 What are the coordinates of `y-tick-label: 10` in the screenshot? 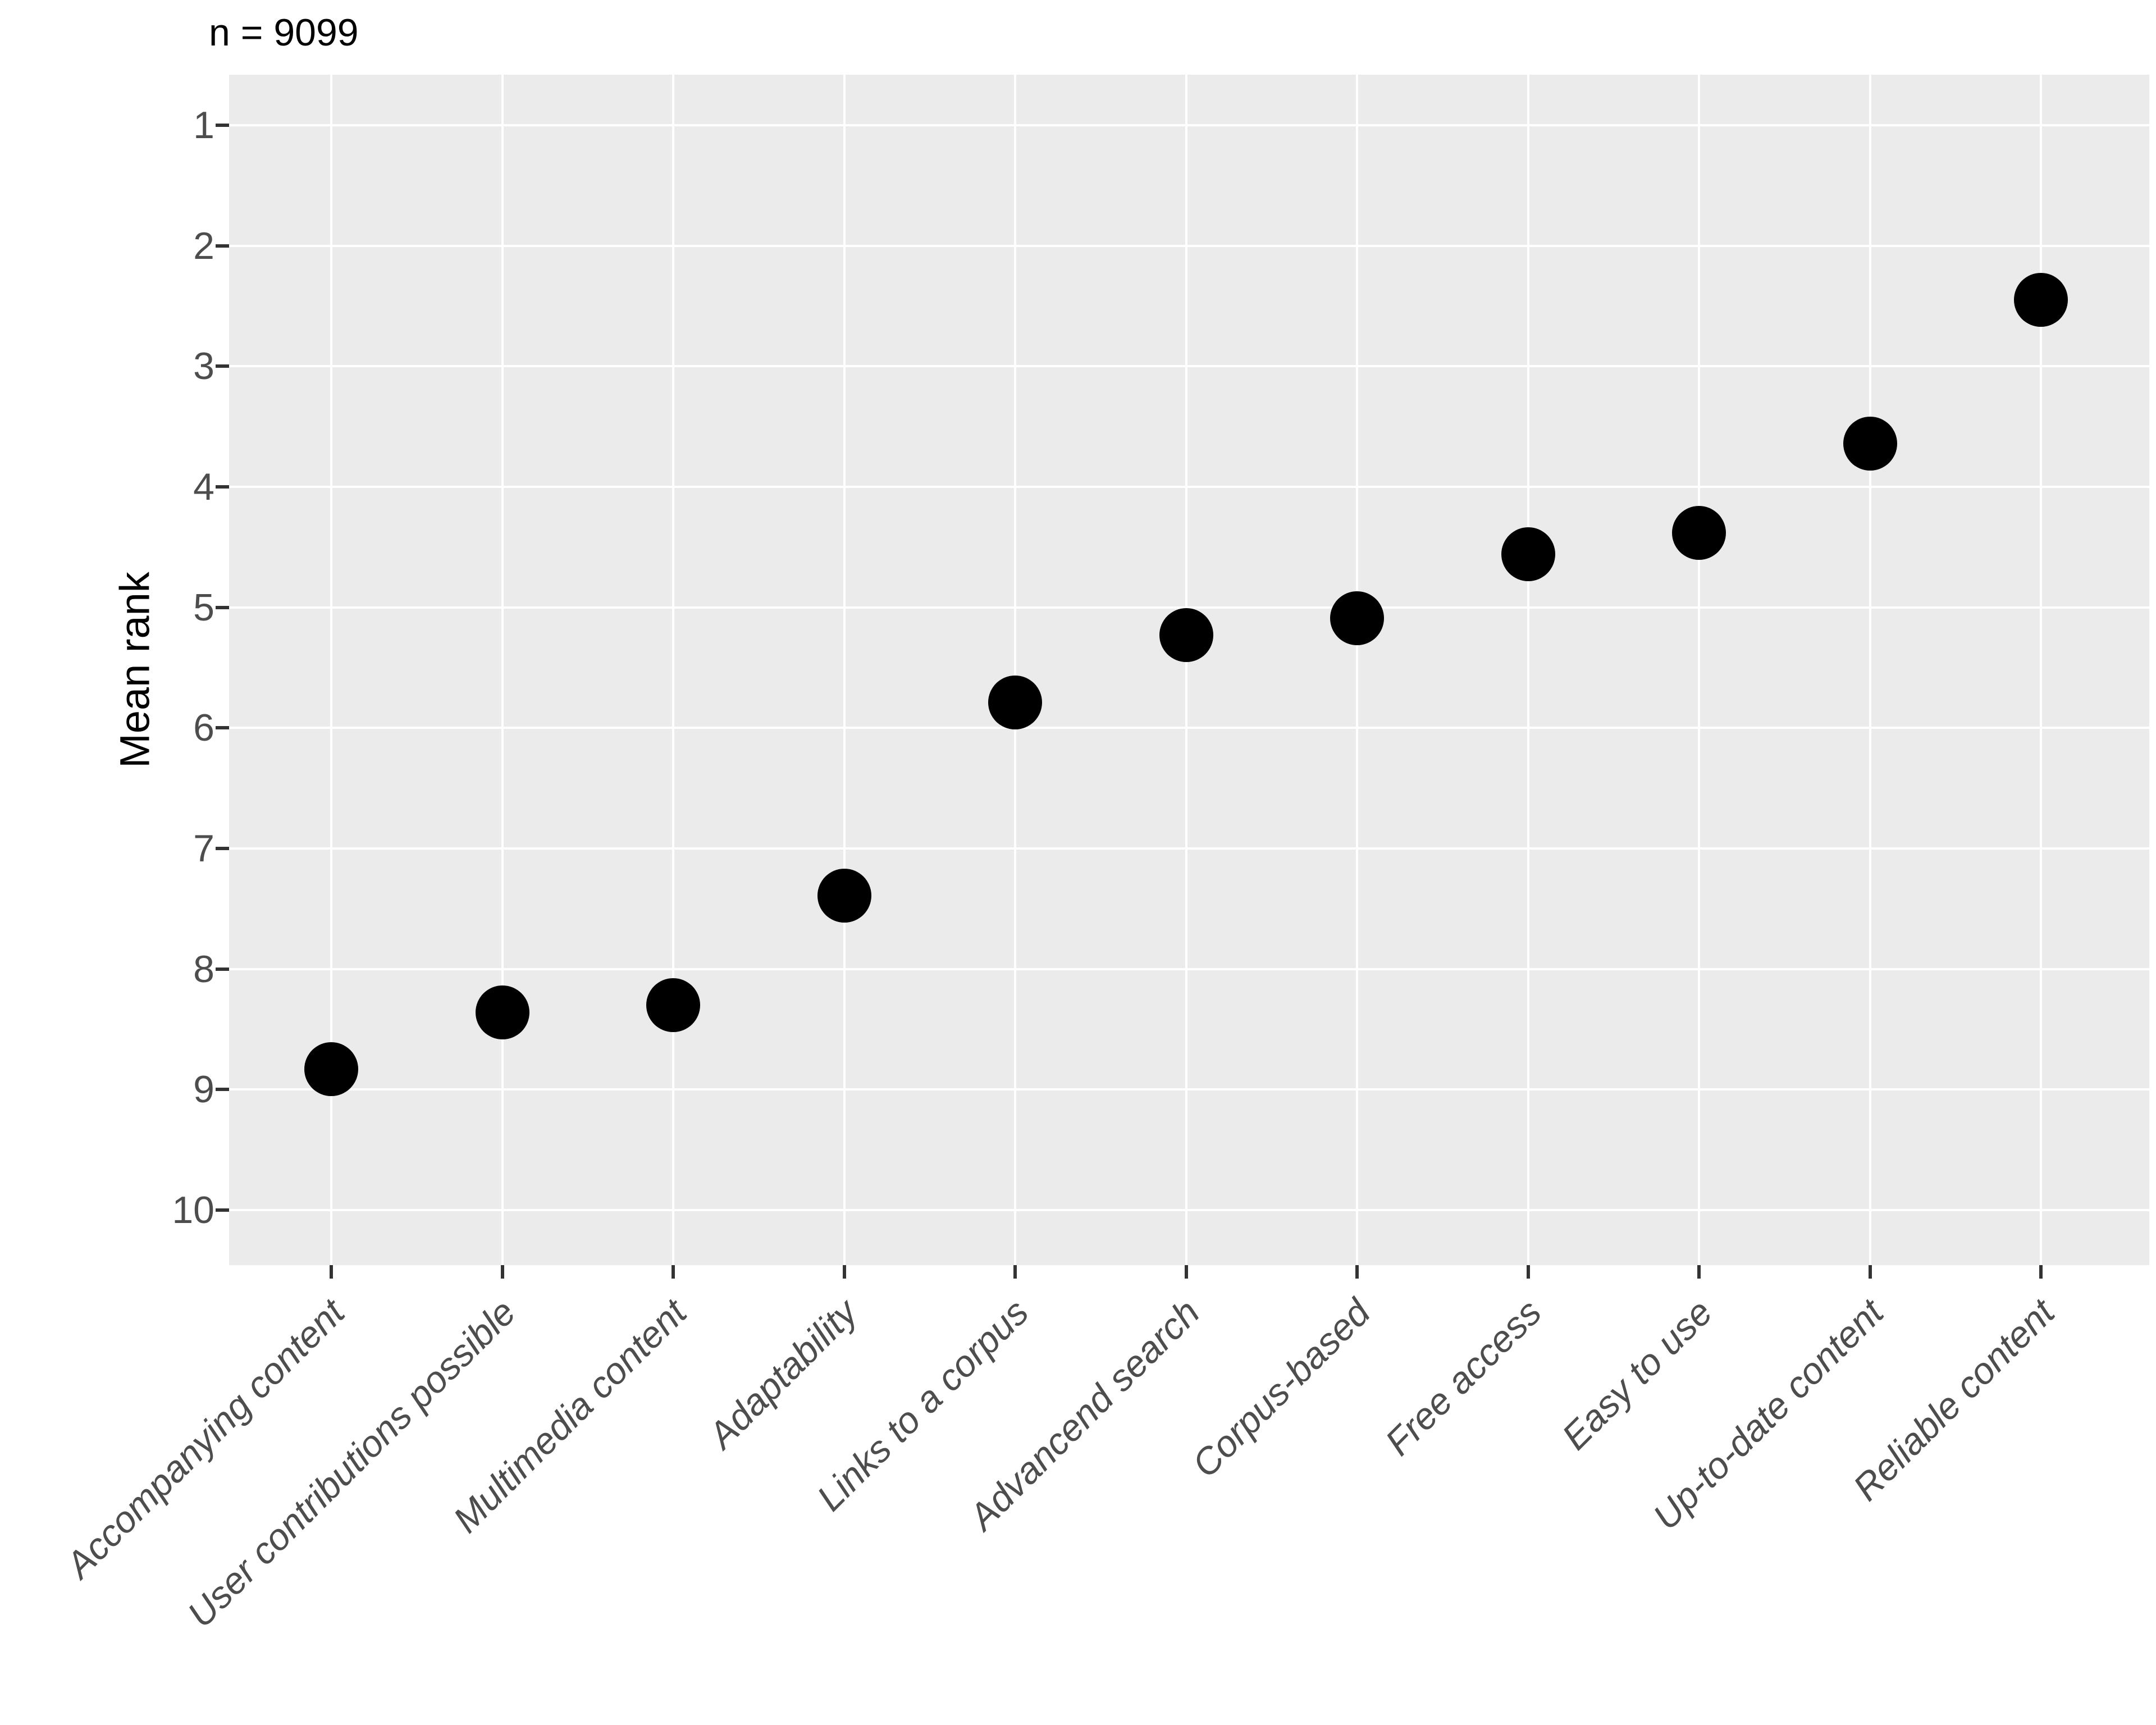 It's located at (193, 1210).